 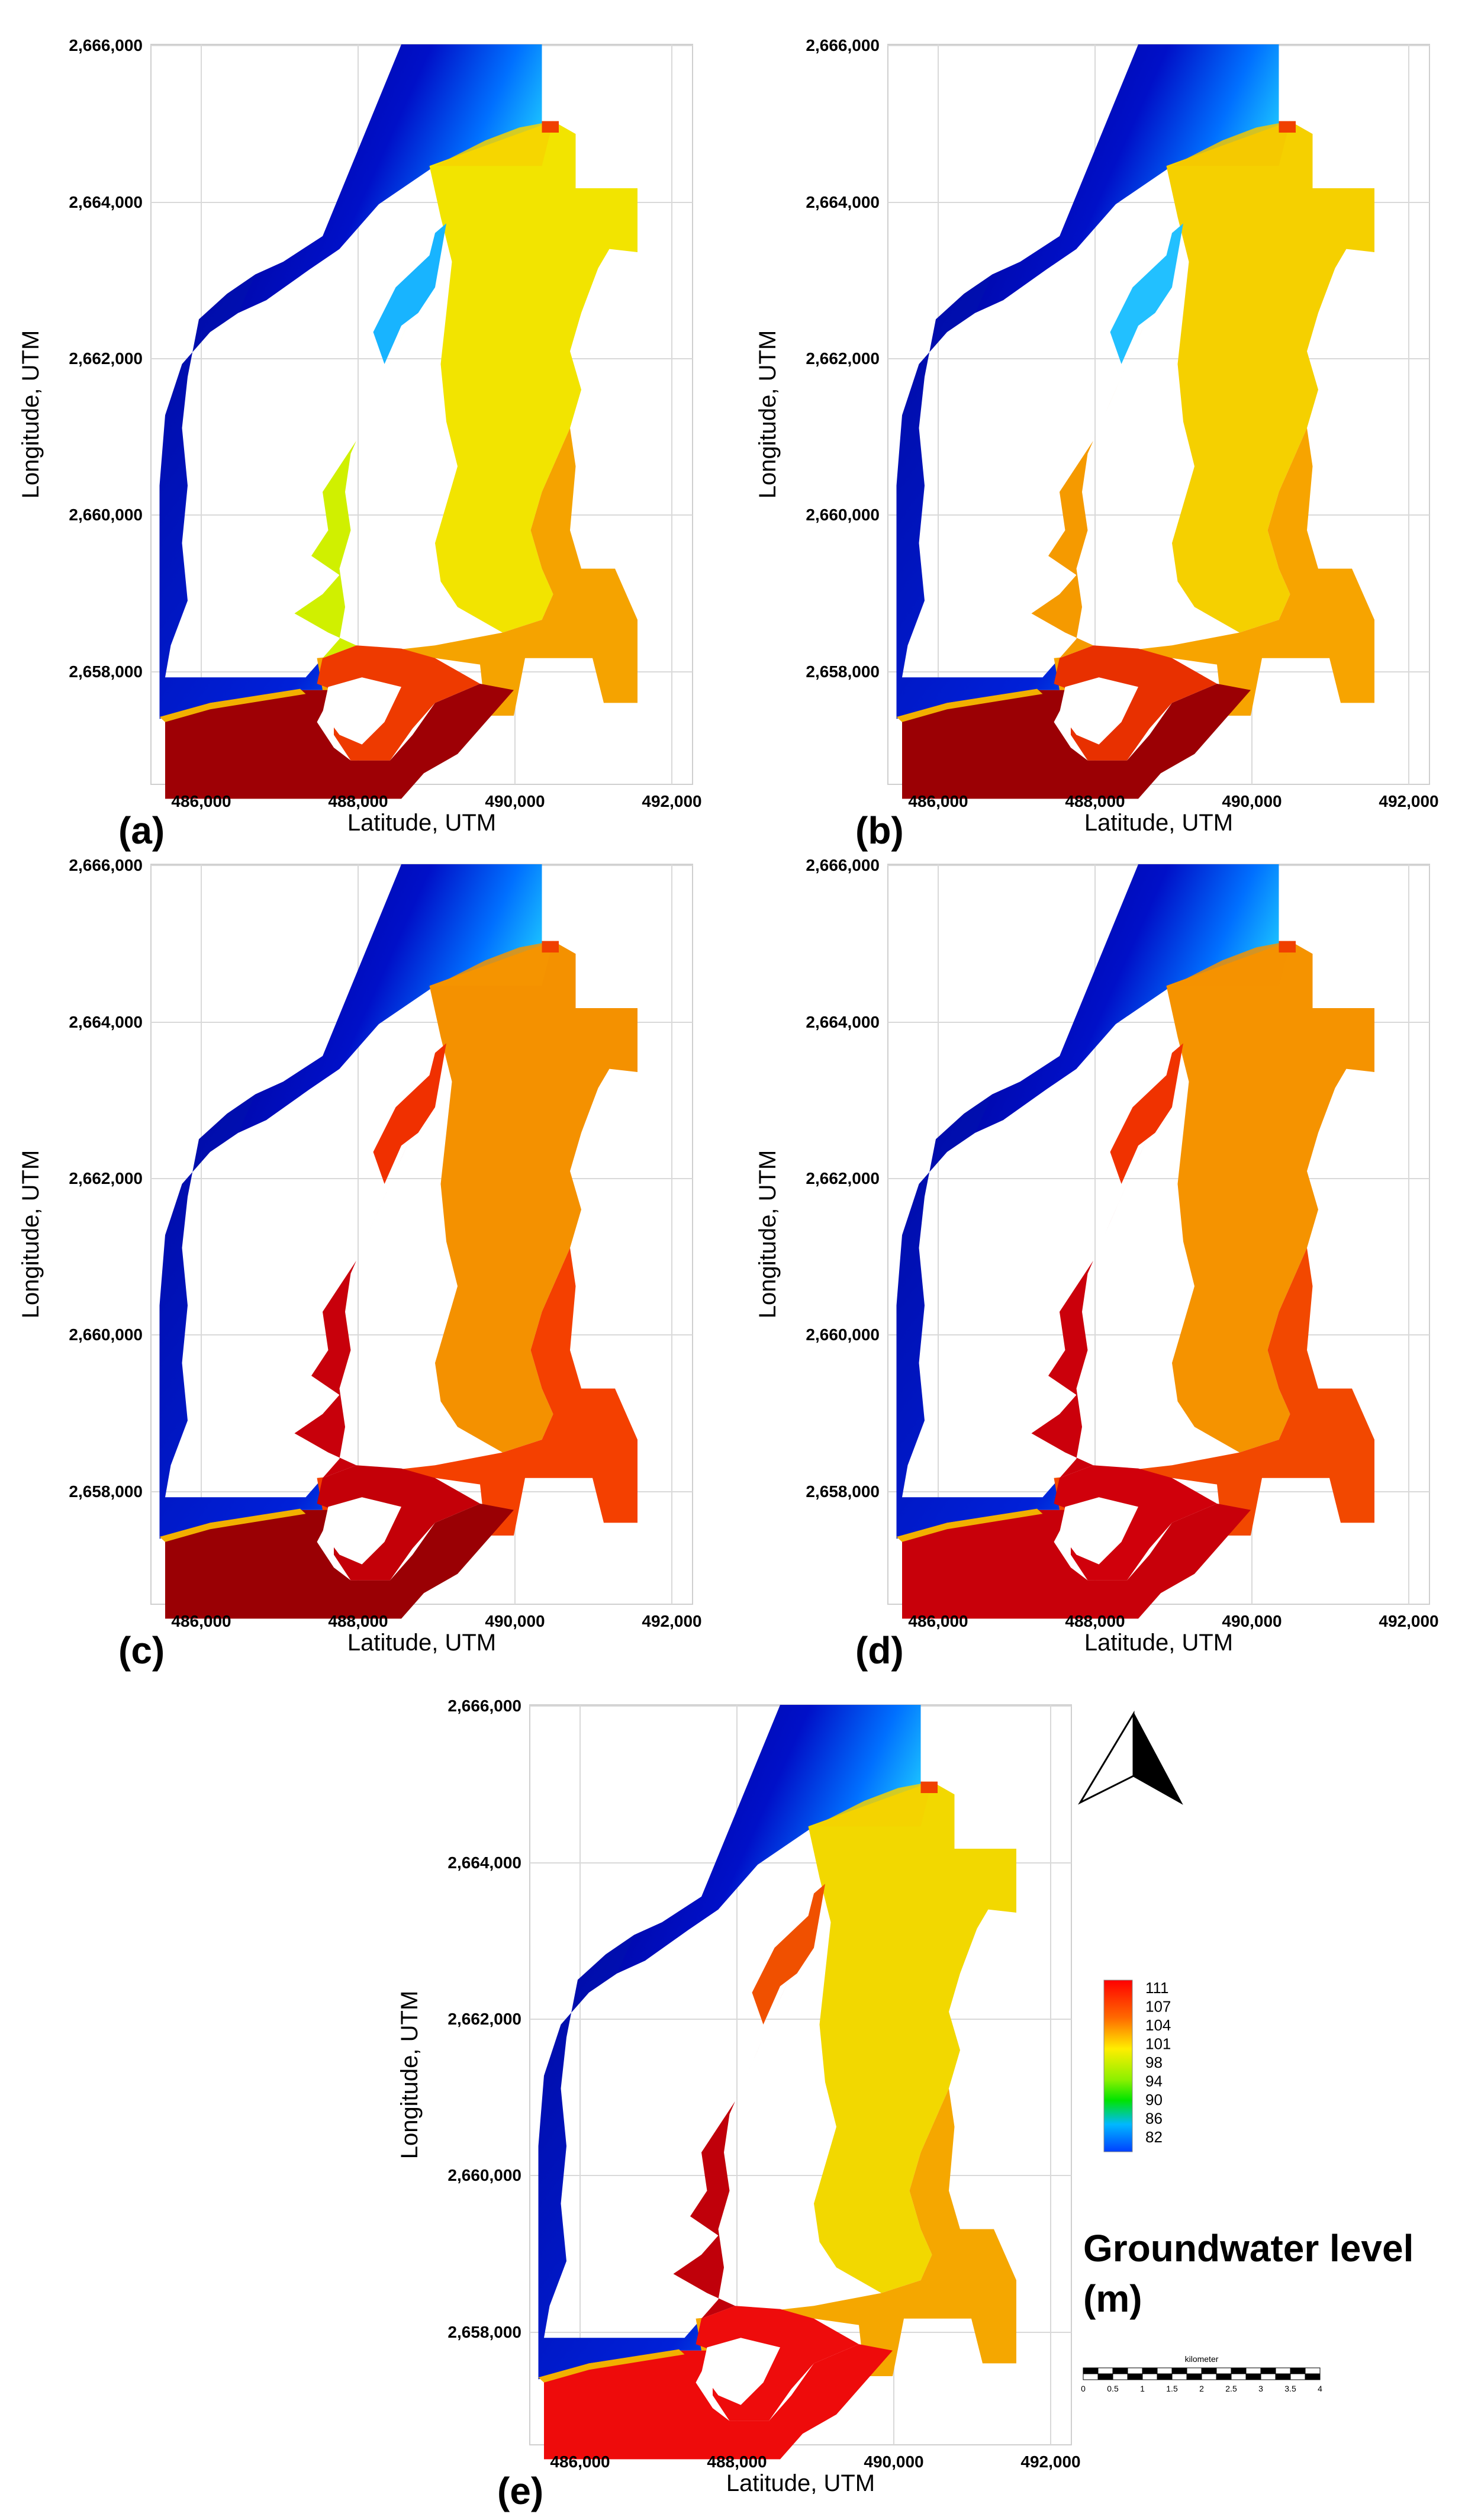 What do you see at coordinates (1231, 963) in the screenshot?
I see `region-northeast-corner` at bounding box center [1231, 963].